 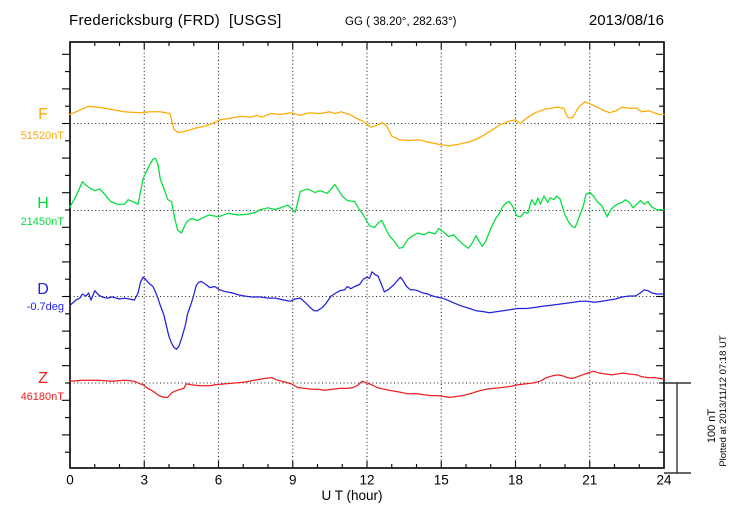 What do you see at coordinates (70, 480) in the screenshot?
I see `x-tick-label: 0` at bounding box center [70, 480].